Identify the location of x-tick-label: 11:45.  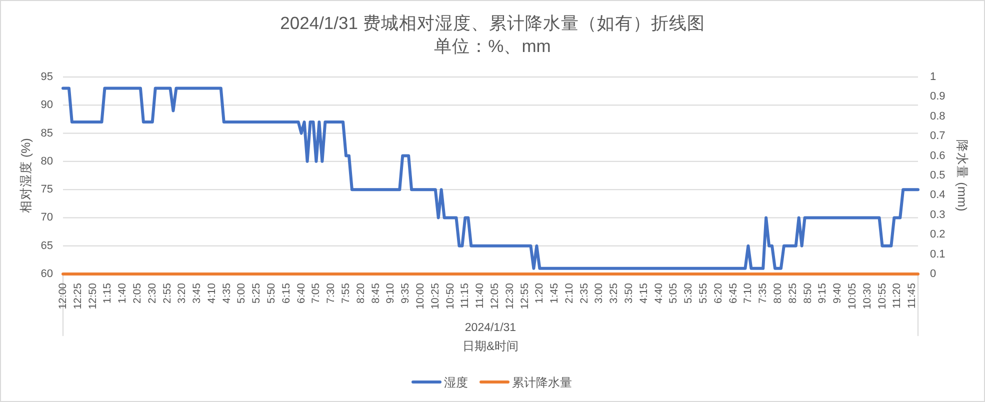
(912, 295).